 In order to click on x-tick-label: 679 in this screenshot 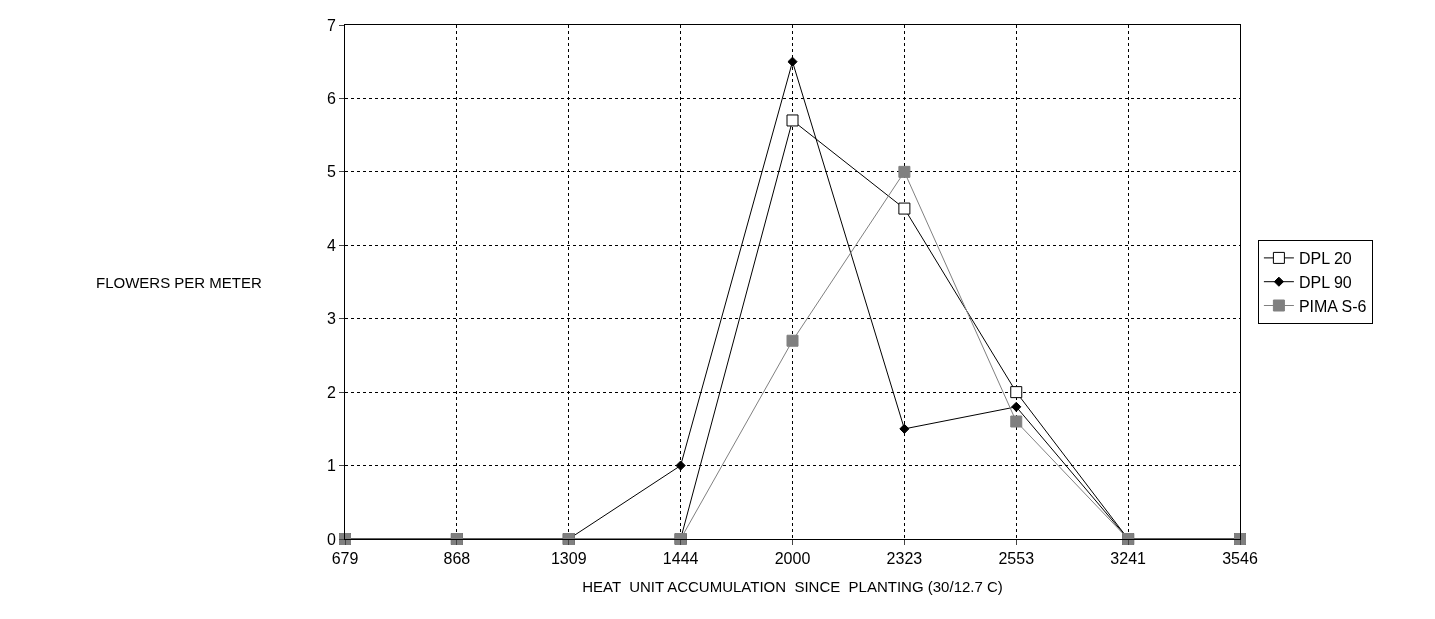, I will do `click(345, 559)`.